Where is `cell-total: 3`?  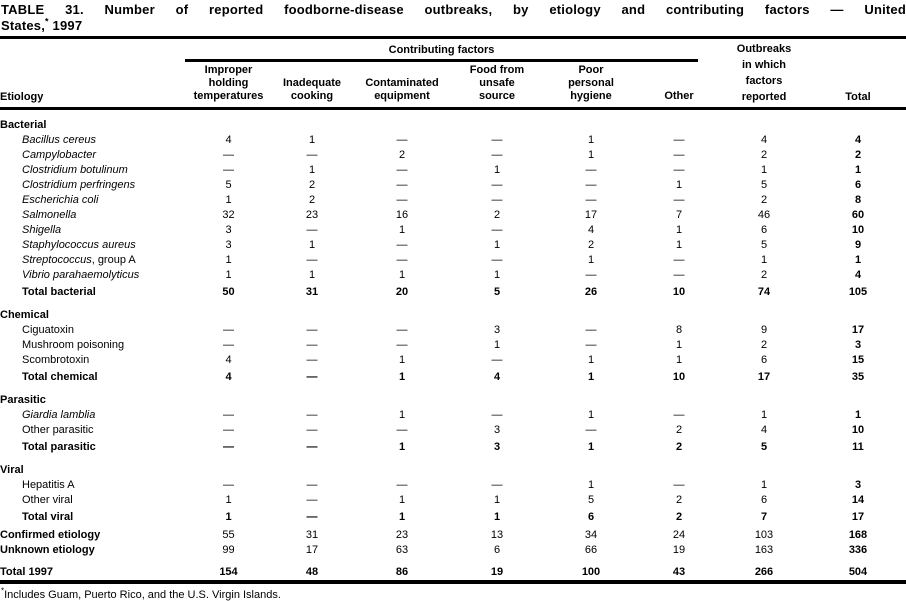
cell-total: 3 is located at coordinates (858, 344).